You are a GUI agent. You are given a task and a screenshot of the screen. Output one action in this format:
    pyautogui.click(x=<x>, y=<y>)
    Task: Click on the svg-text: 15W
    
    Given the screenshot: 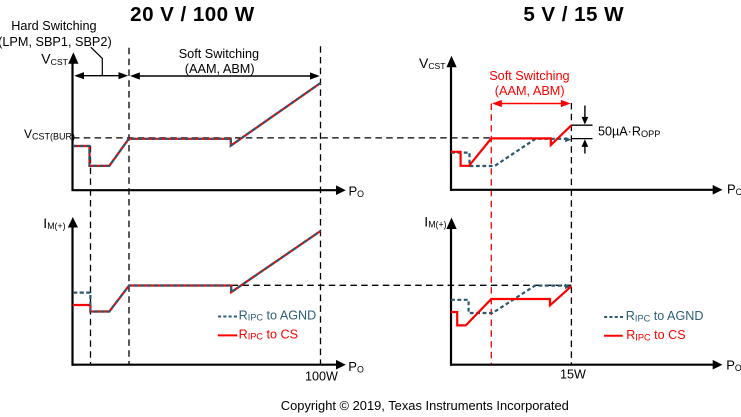 What is the action you would take?
    pyautogui.click(x=573, y=375)
    